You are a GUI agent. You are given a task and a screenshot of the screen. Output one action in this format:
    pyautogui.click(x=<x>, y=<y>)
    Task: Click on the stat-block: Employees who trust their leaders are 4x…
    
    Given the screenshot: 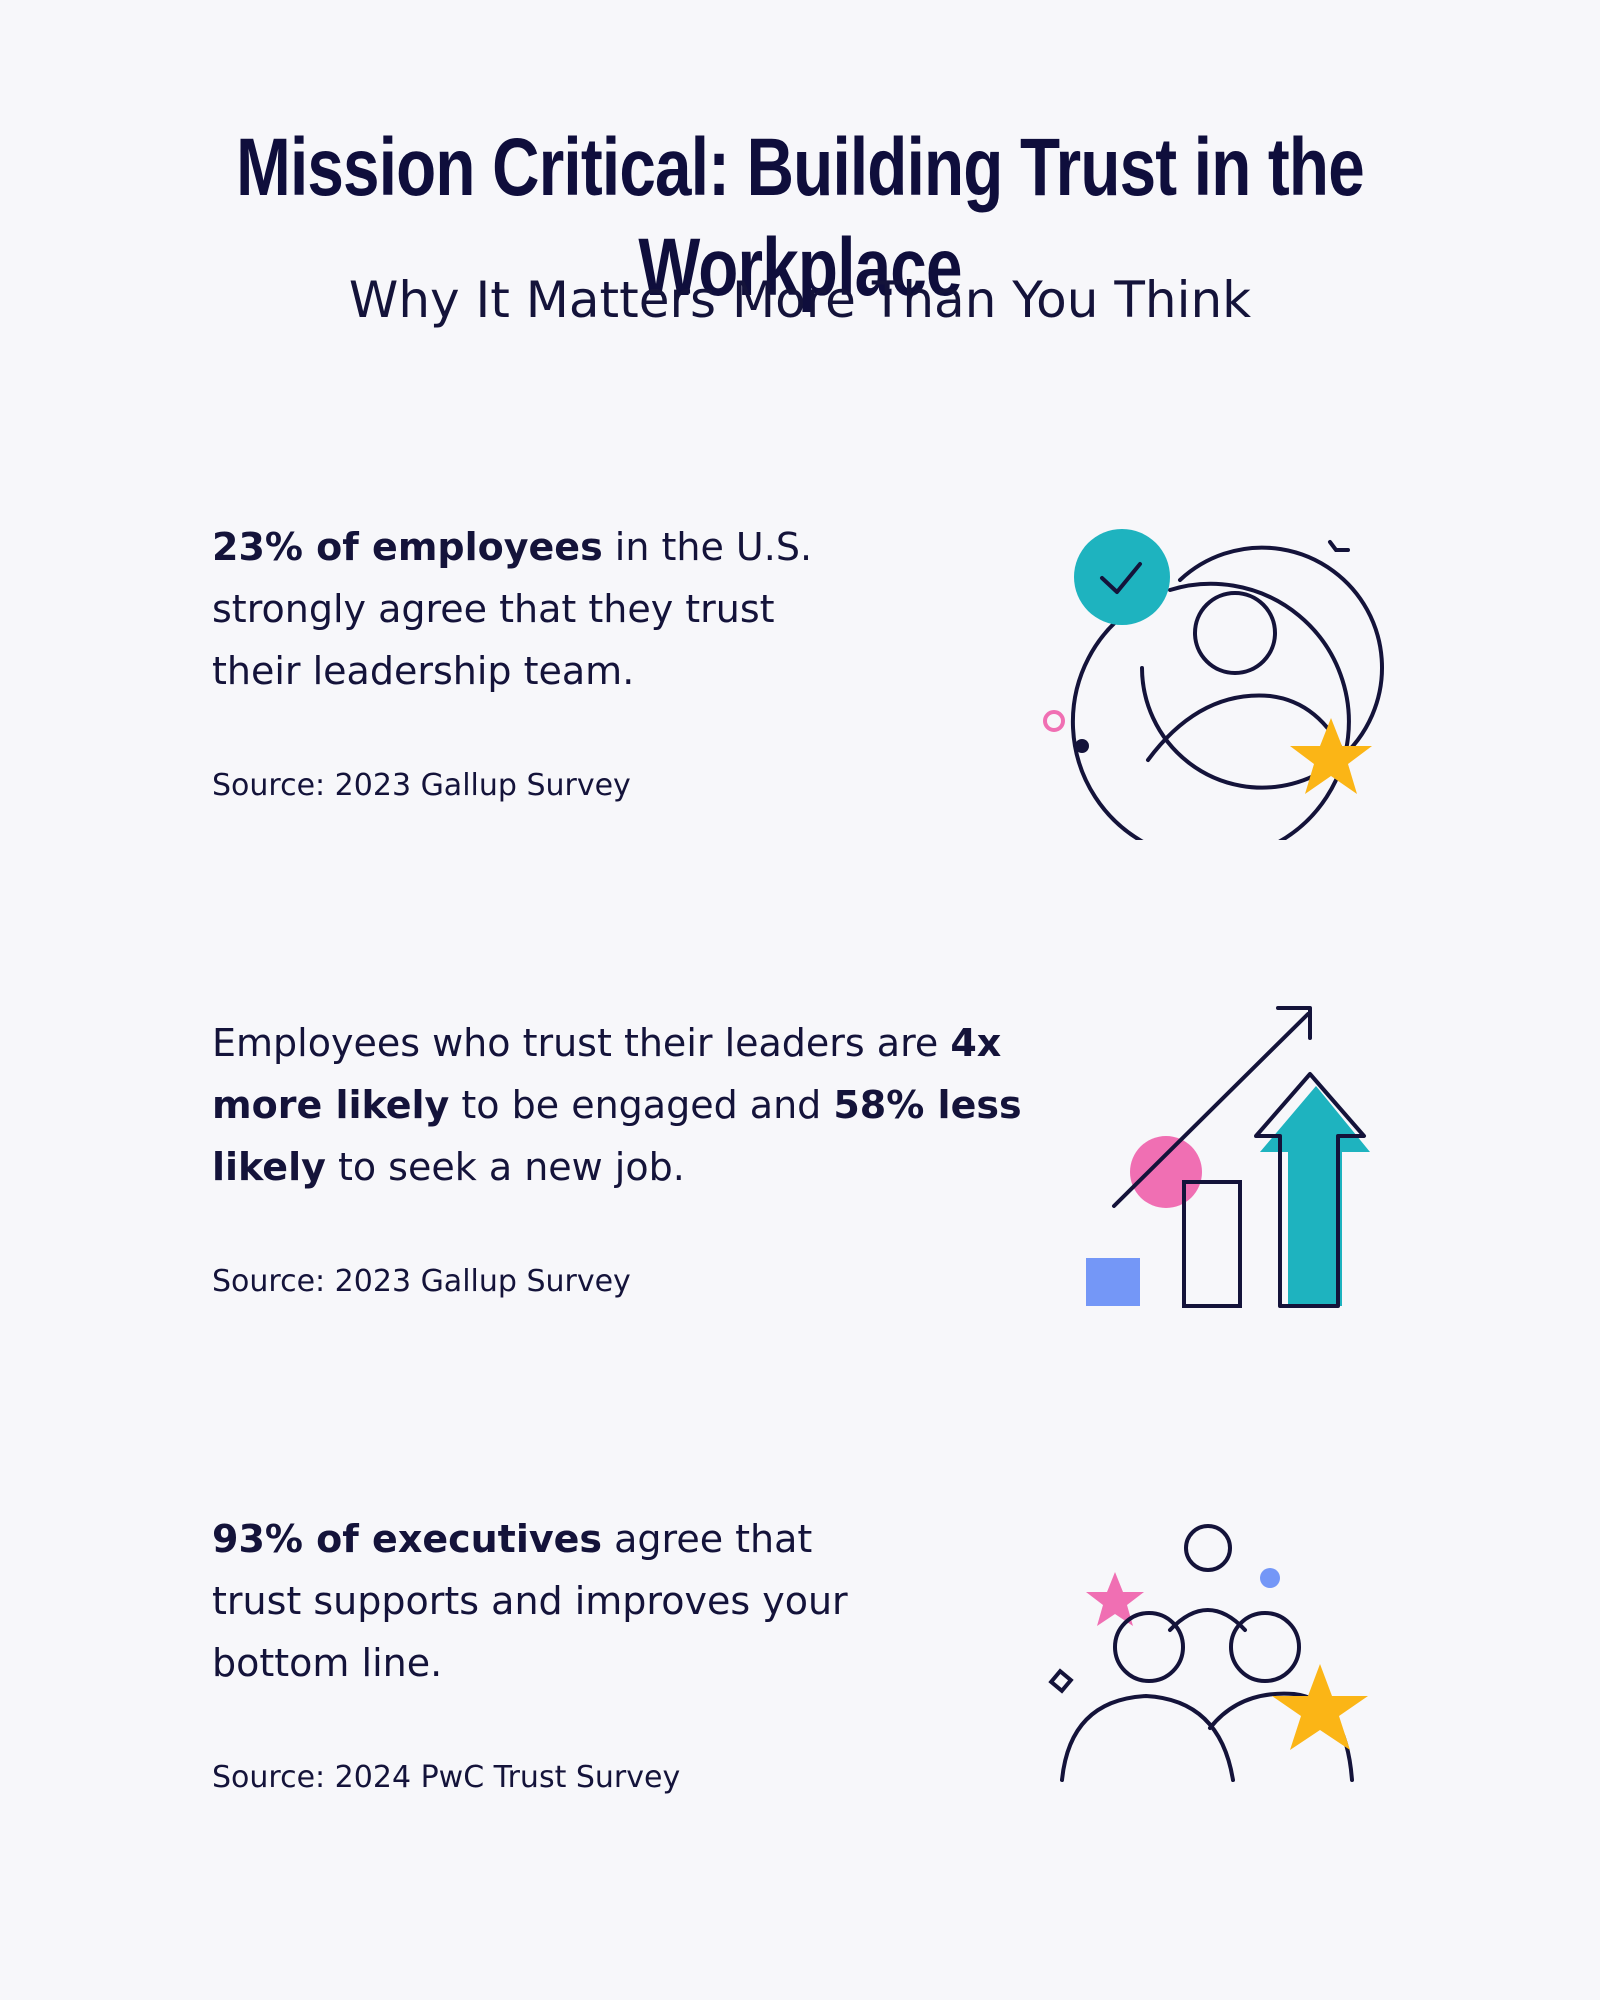 What is the action you would take?
    pyautogui.click(x=622, y=1105)
    